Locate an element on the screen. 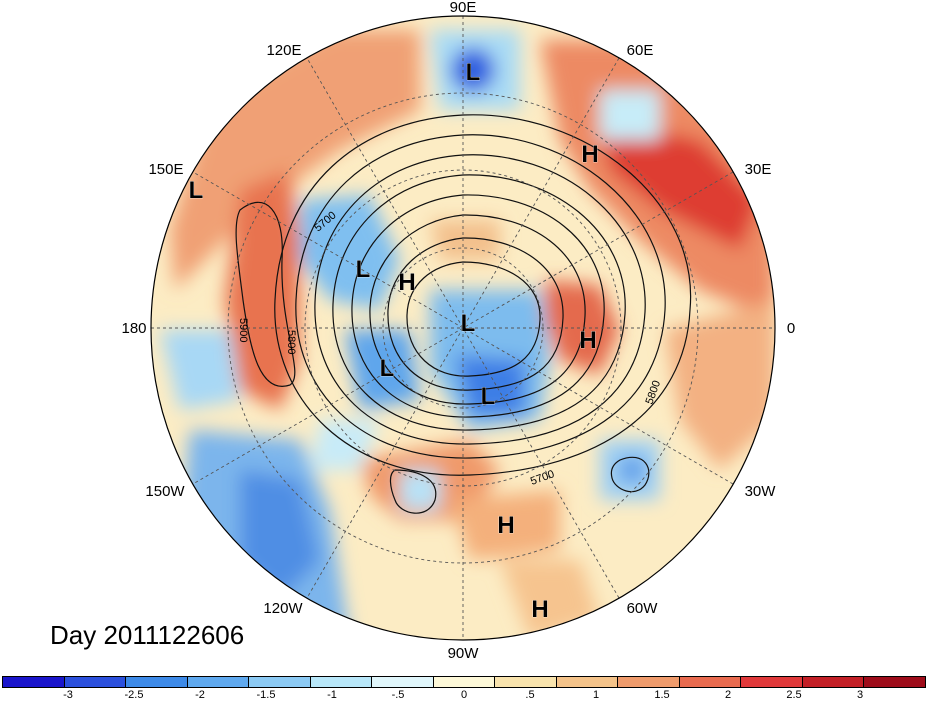  colorbar-tick-label: -2.5 is located at coordinates (134, 695).